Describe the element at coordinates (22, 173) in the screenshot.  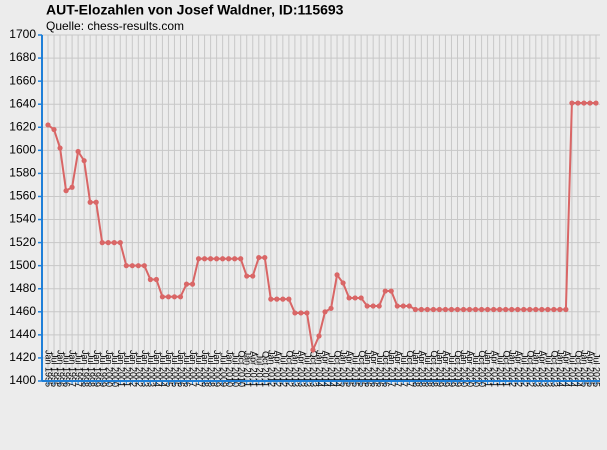
I see `y-tick-label: 1580` at that location.